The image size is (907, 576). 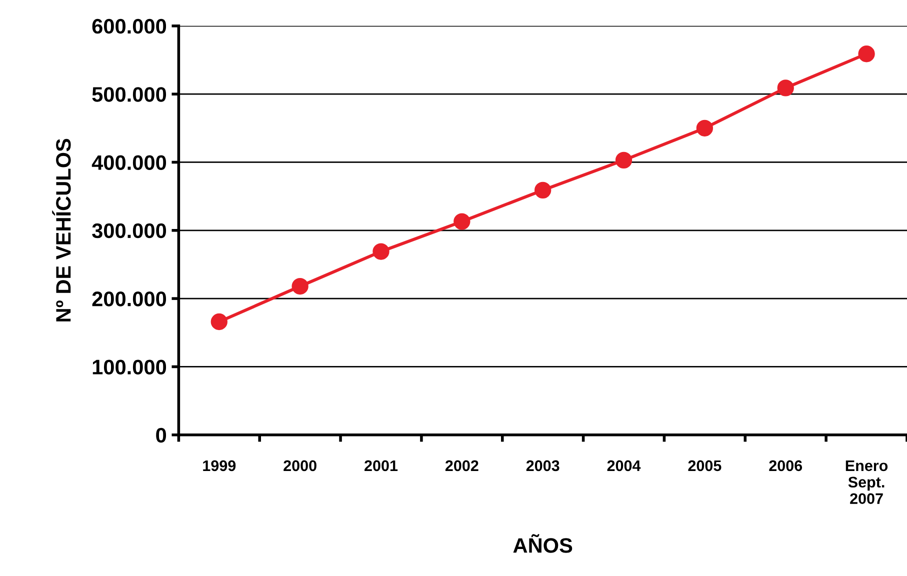 What do you see at coordinates (543, 466) in the screenshot?
I see `x-tick-label: 2003` at bounding box center [543, 466].